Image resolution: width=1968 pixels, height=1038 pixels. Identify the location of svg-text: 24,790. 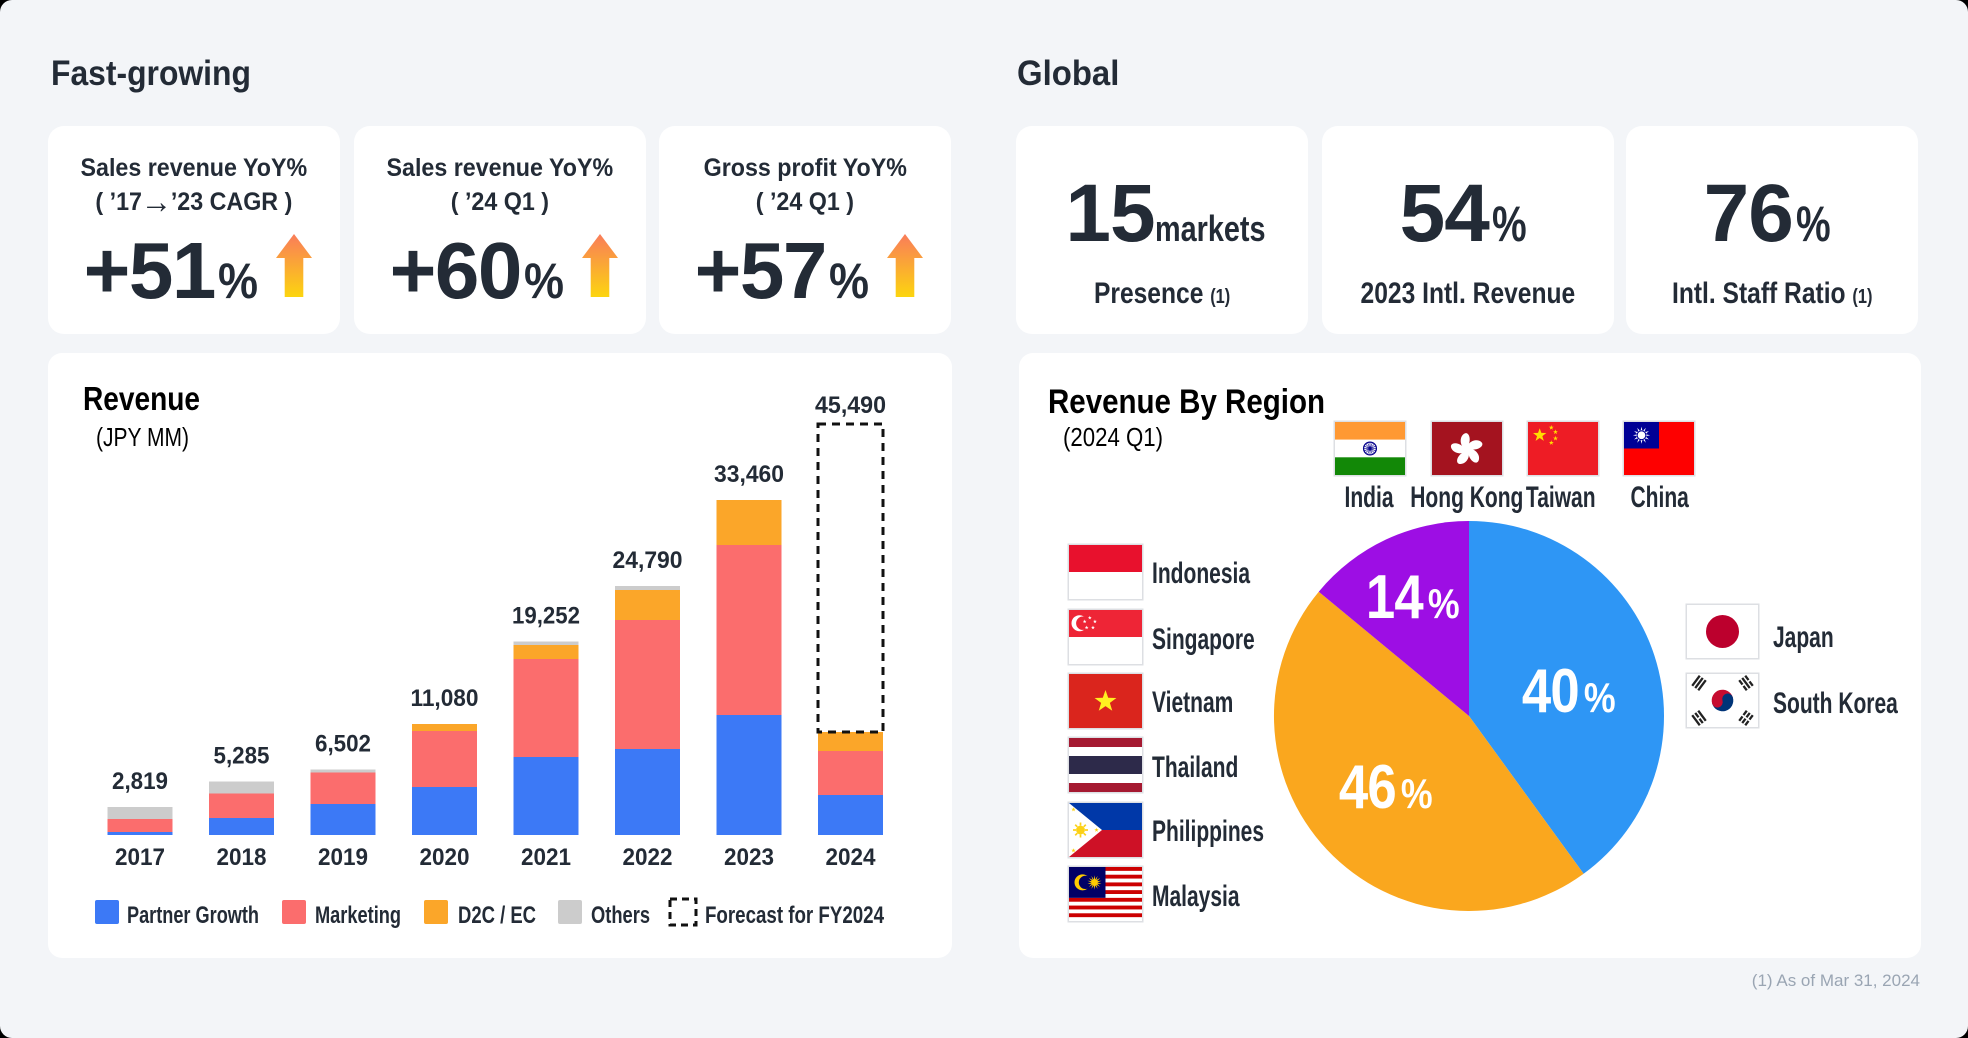
(648, 560).